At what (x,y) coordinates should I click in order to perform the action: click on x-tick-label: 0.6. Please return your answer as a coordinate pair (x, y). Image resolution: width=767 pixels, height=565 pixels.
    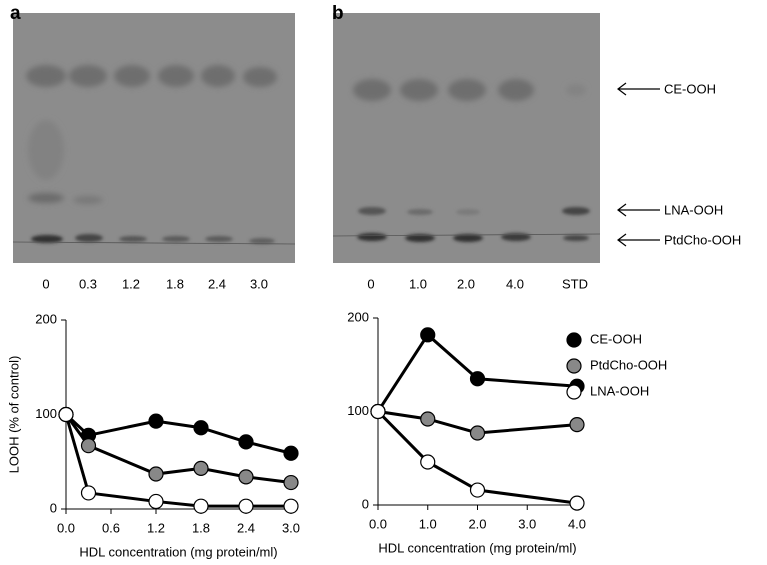
    Looking at the image, I should click on (111, 527).